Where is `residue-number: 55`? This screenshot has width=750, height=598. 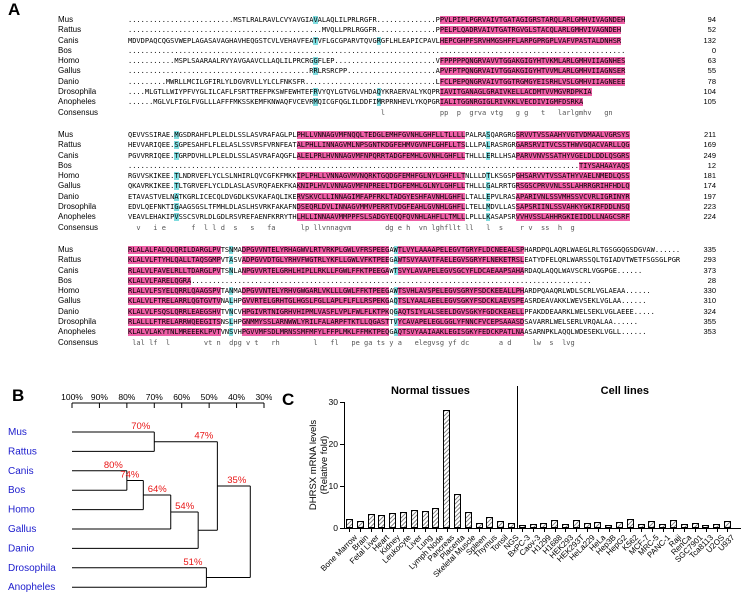
residue-number: 55 is located at coordinates (711, 71).